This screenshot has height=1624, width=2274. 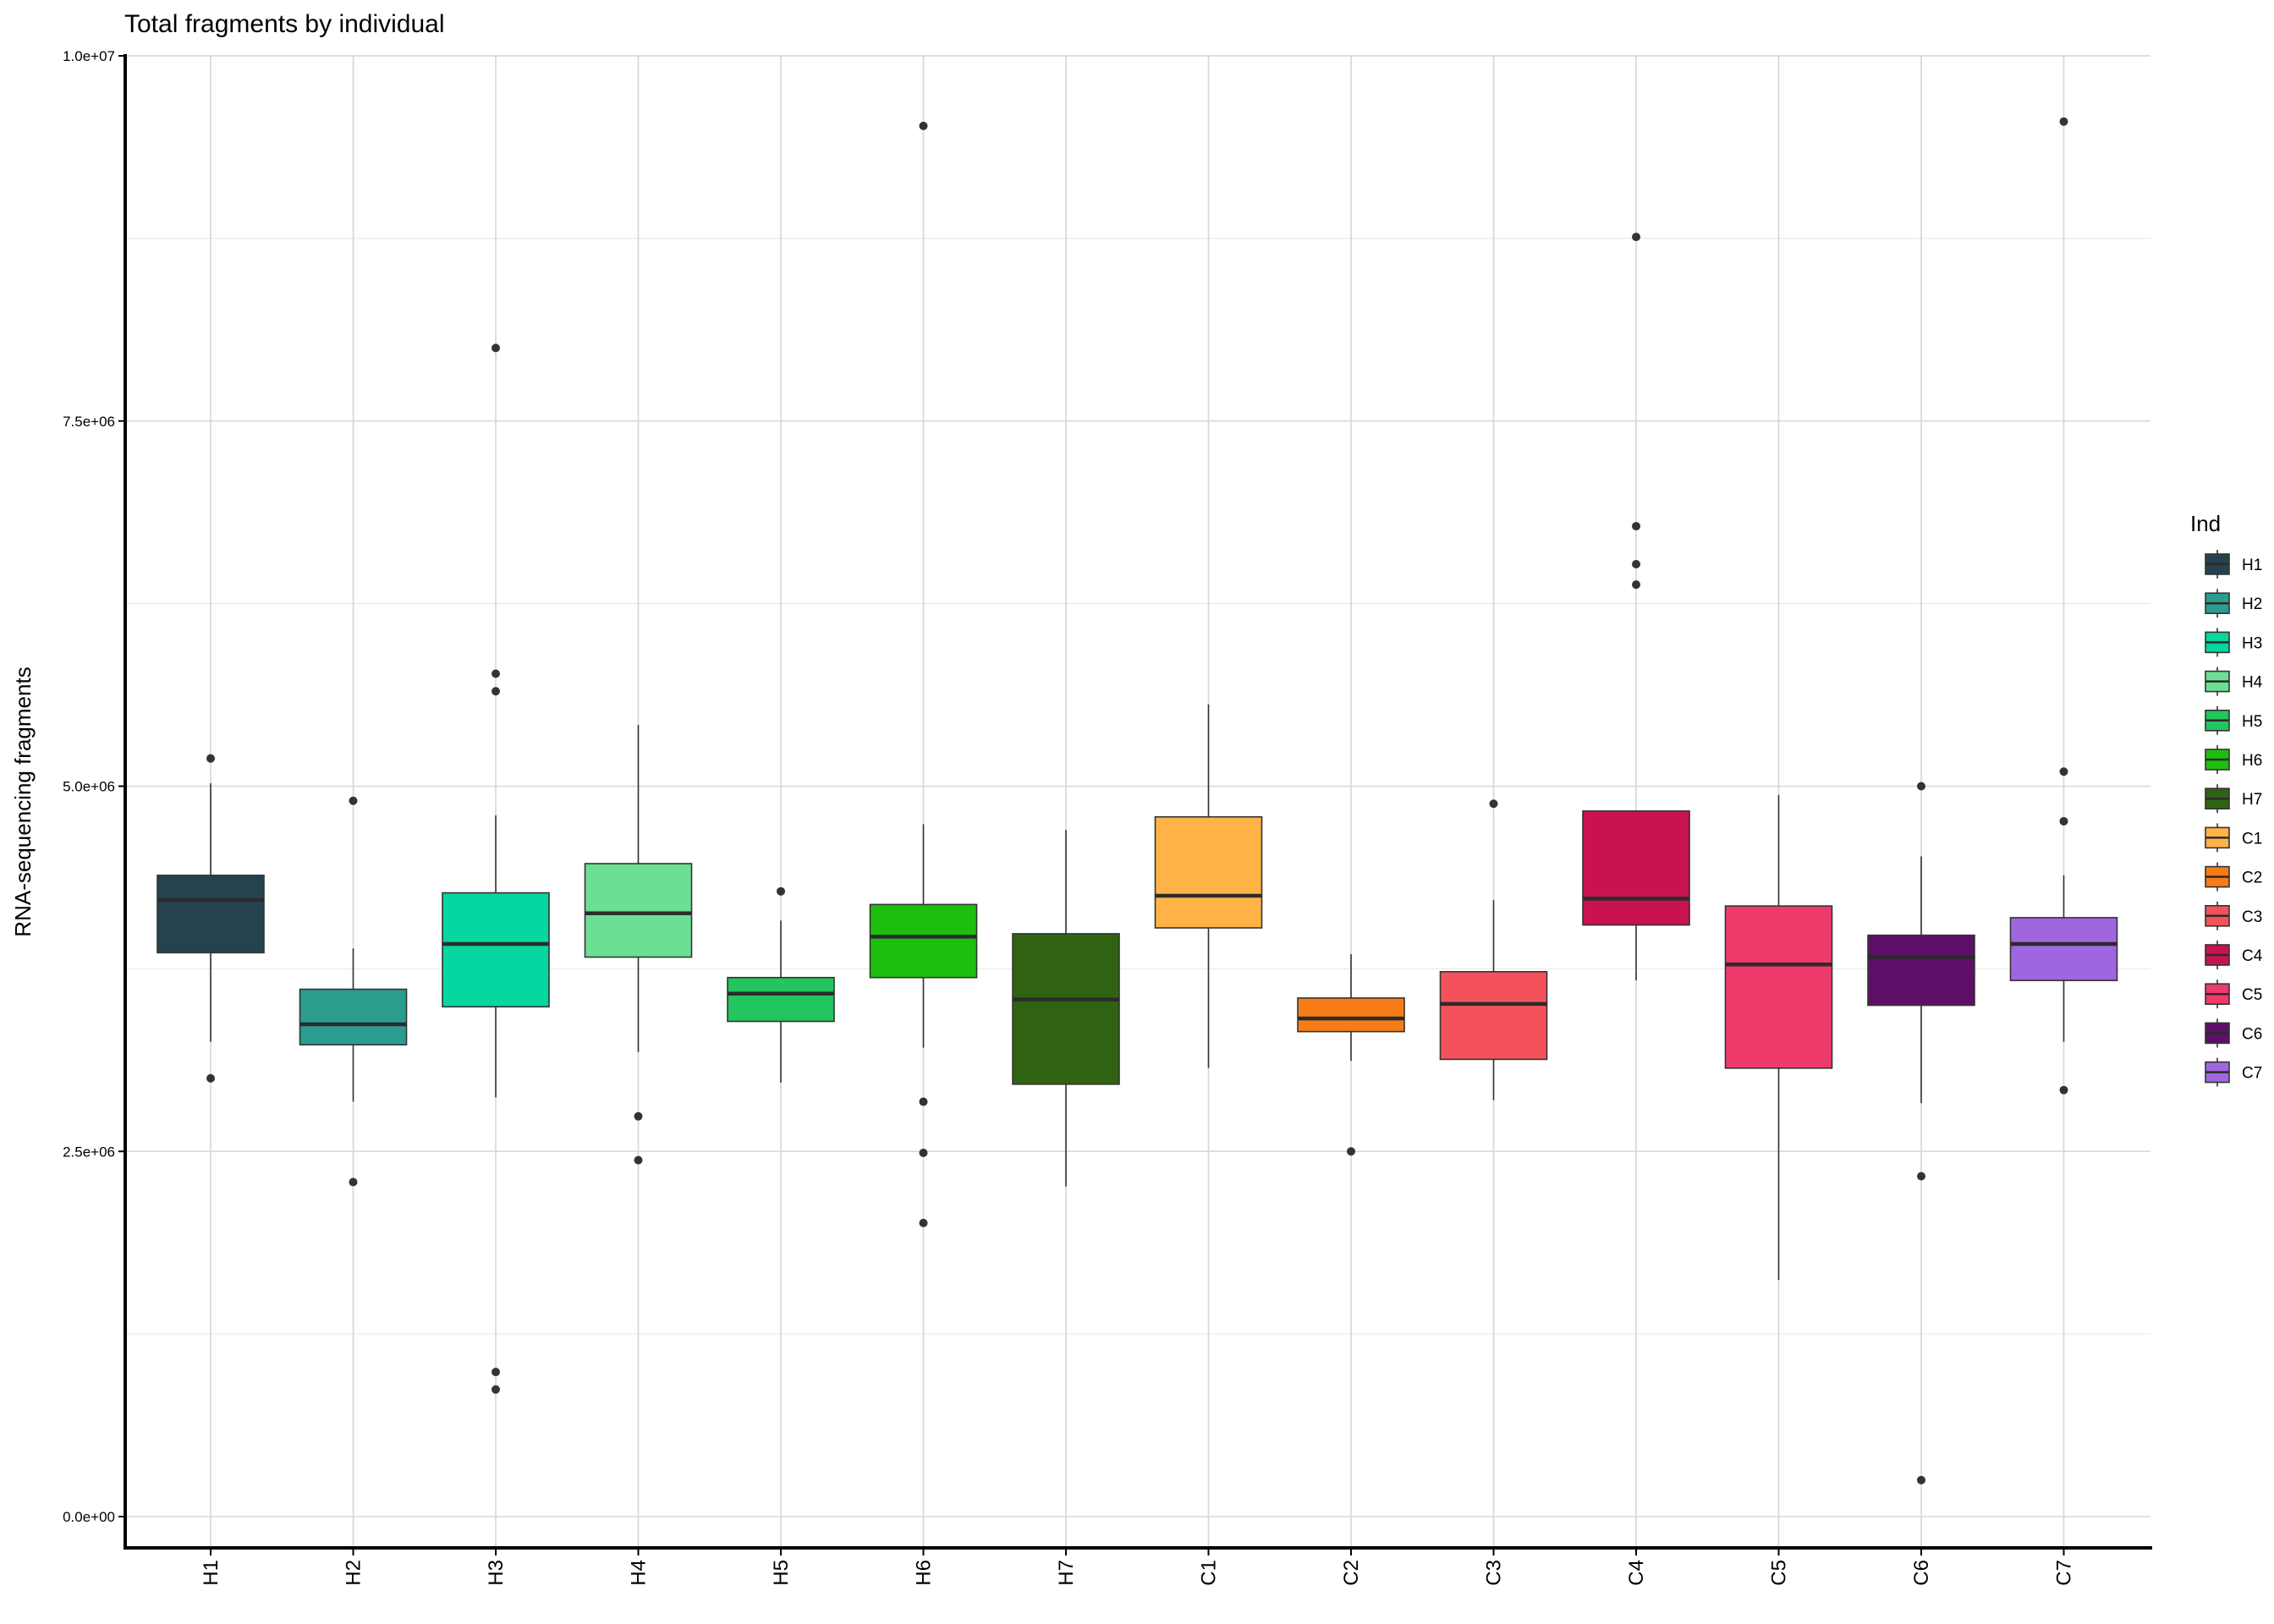 I want to click on x-tick-label: C3, so click(x=1495, y=1573).